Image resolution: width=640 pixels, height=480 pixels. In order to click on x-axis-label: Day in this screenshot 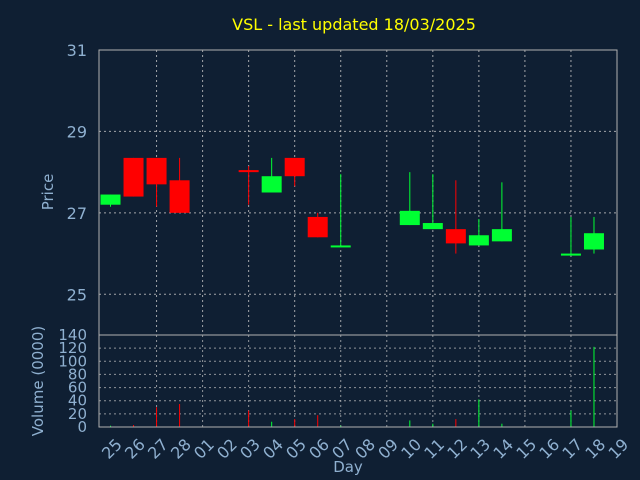, I will do `click(348, 467)`.